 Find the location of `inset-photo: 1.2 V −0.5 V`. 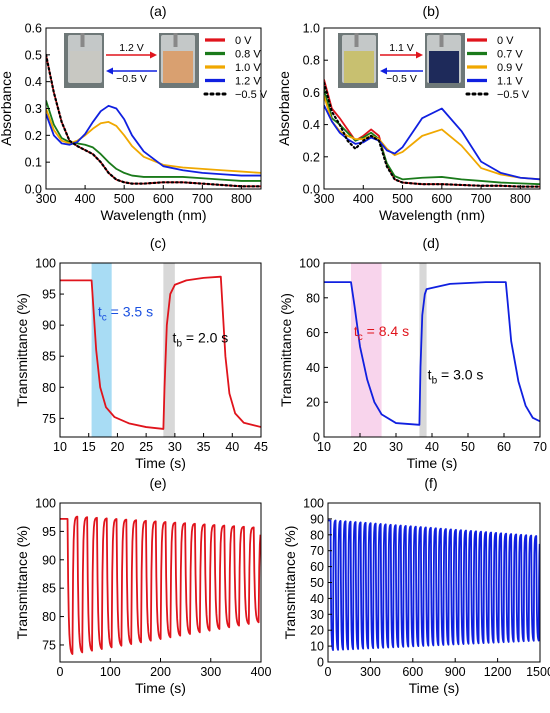

inset-photo: 1.2 V −0.5 V is located at coordinates (131, 60).